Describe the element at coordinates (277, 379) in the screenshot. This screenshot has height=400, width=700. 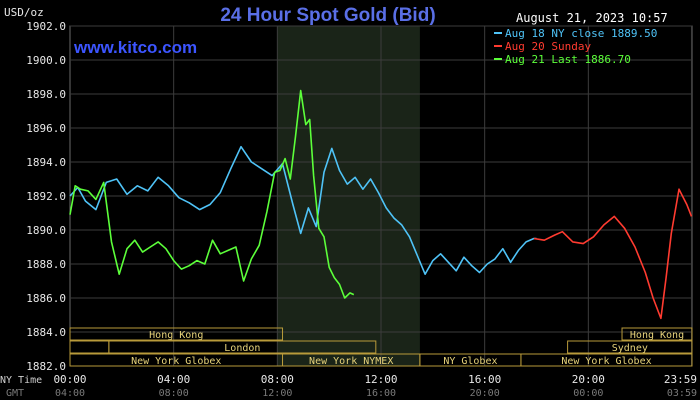
I see `x-tick-label-ny: 08:00` at that location.